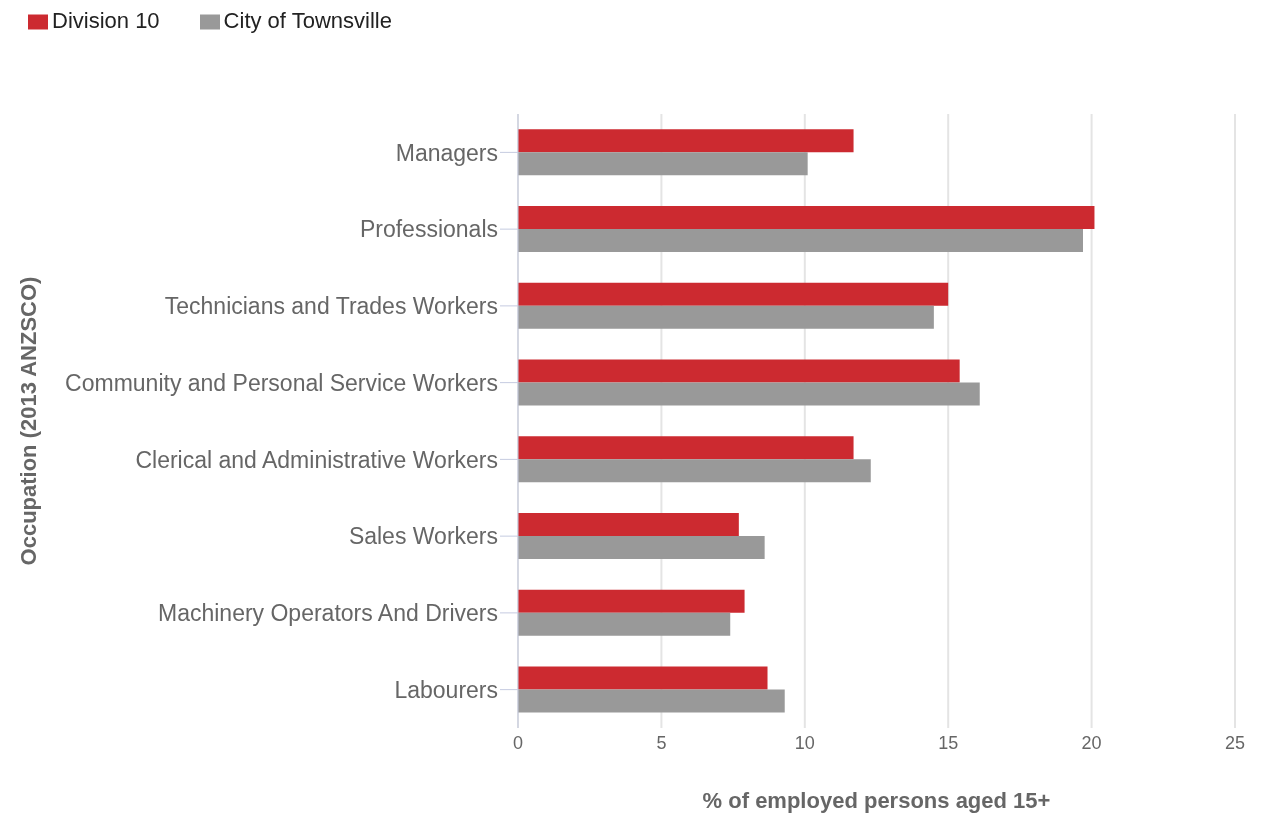 The height and width of the screenshot is (839, 1267). What do you see at coordinates (876, 800) in the screenshot?
I see `x-axis-title: % of employed persons aged 15+` at bounding box center [876, 800].